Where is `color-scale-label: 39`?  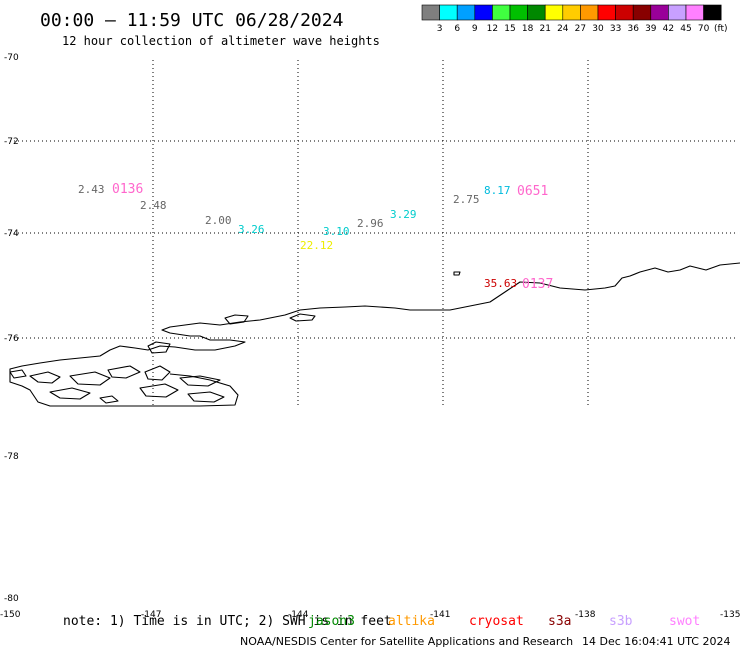
color-scale-label: 39 is located at coordinates (651, 29).